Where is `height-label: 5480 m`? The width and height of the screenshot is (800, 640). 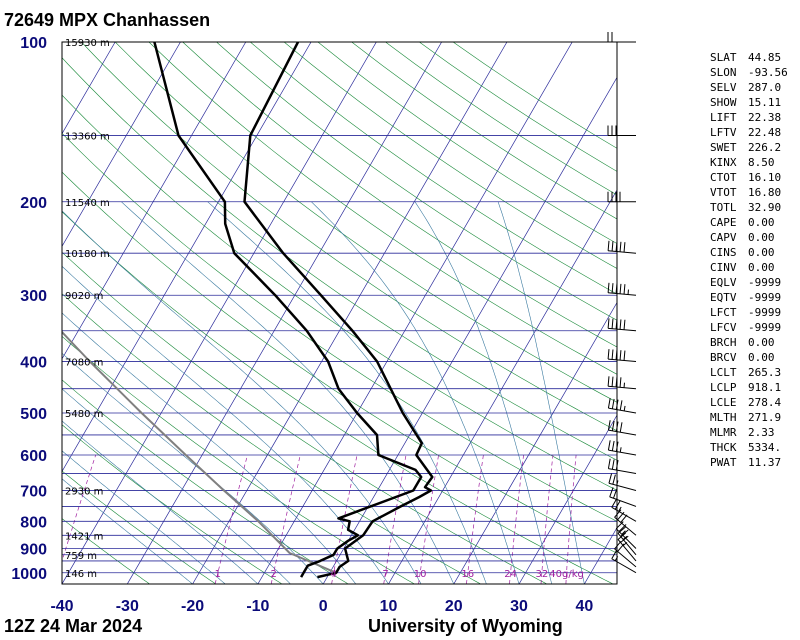 height-label: 5480 m is located at coordinates (84, 414).